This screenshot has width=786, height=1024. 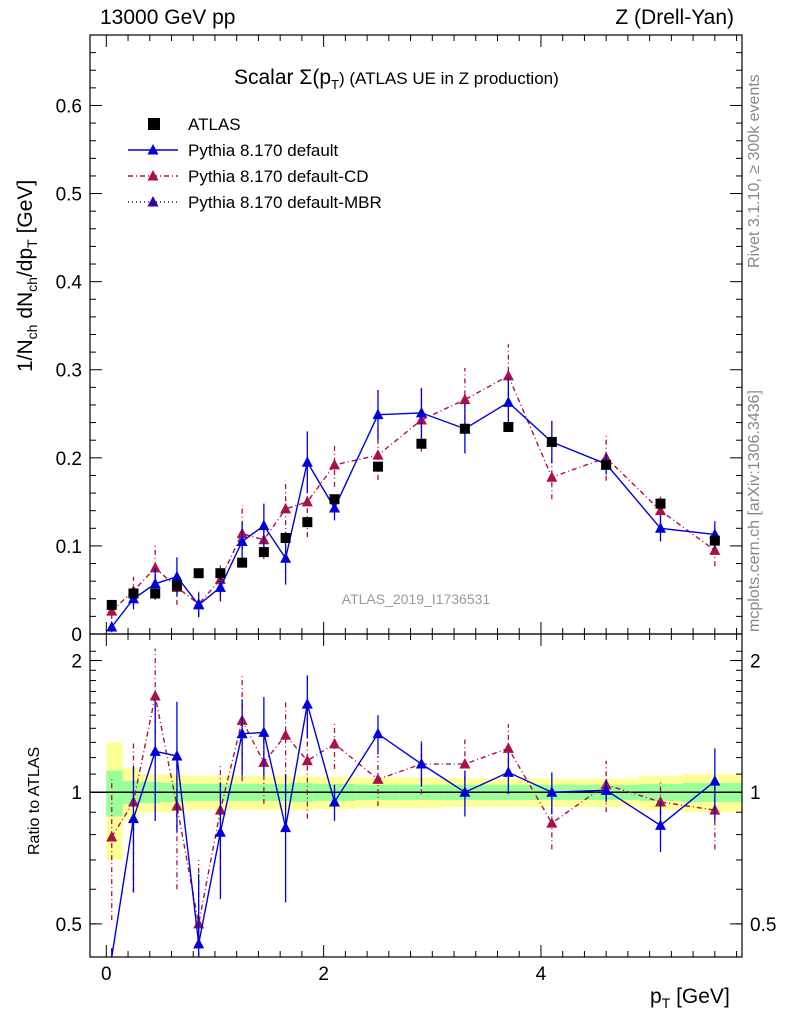 What do you see at coordinates (76, 793) in the screenshot?
I see `ratio-tick-label-left: 1` at bounding box center [76, 793].